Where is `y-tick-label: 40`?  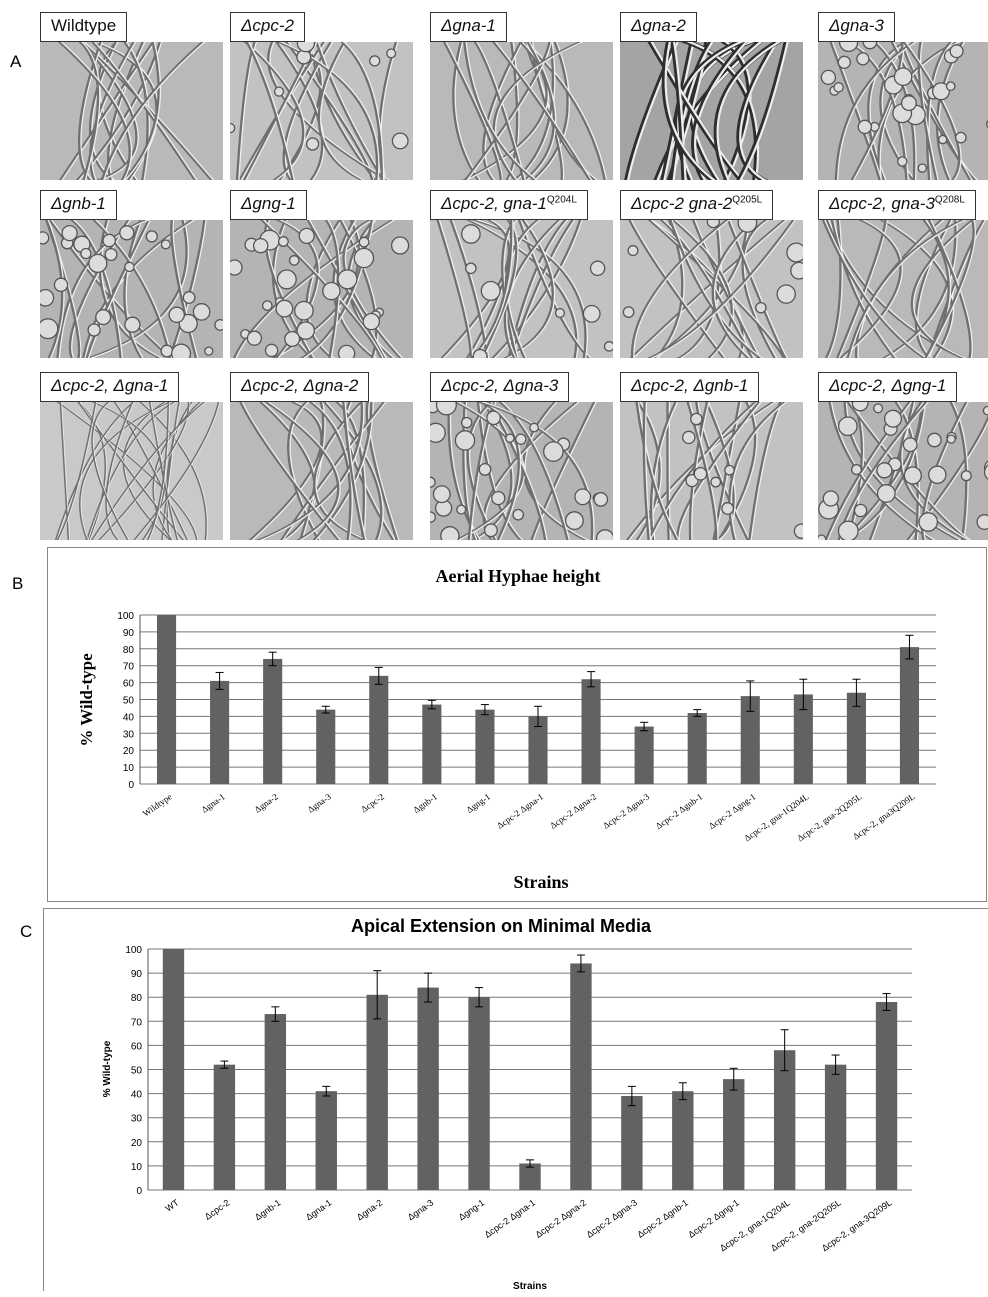
y-tick-label: 40 is located at coordinates (137, 1095).